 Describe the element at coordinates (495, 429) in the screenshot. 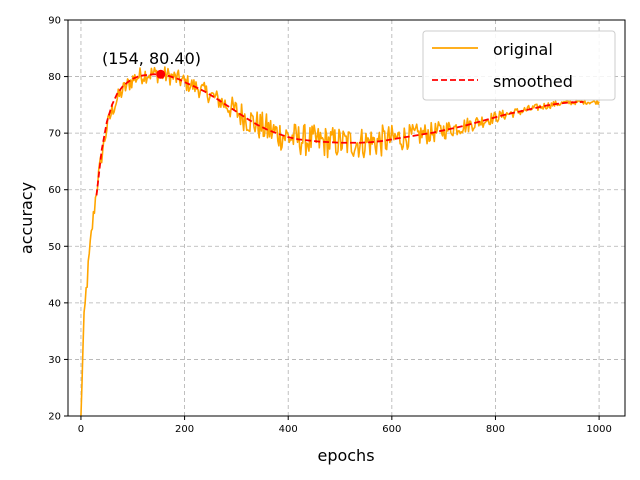

I see `x-tick-label: 800` at that location.